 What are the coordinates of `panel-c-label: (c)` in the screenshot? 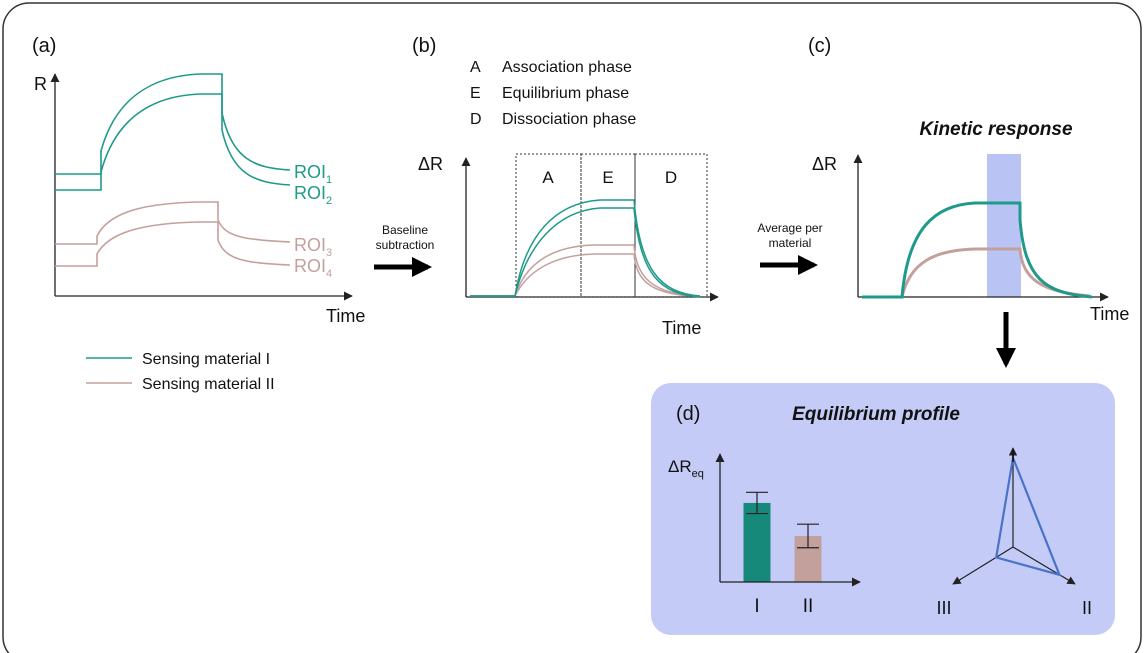 It's located at (819, 46).